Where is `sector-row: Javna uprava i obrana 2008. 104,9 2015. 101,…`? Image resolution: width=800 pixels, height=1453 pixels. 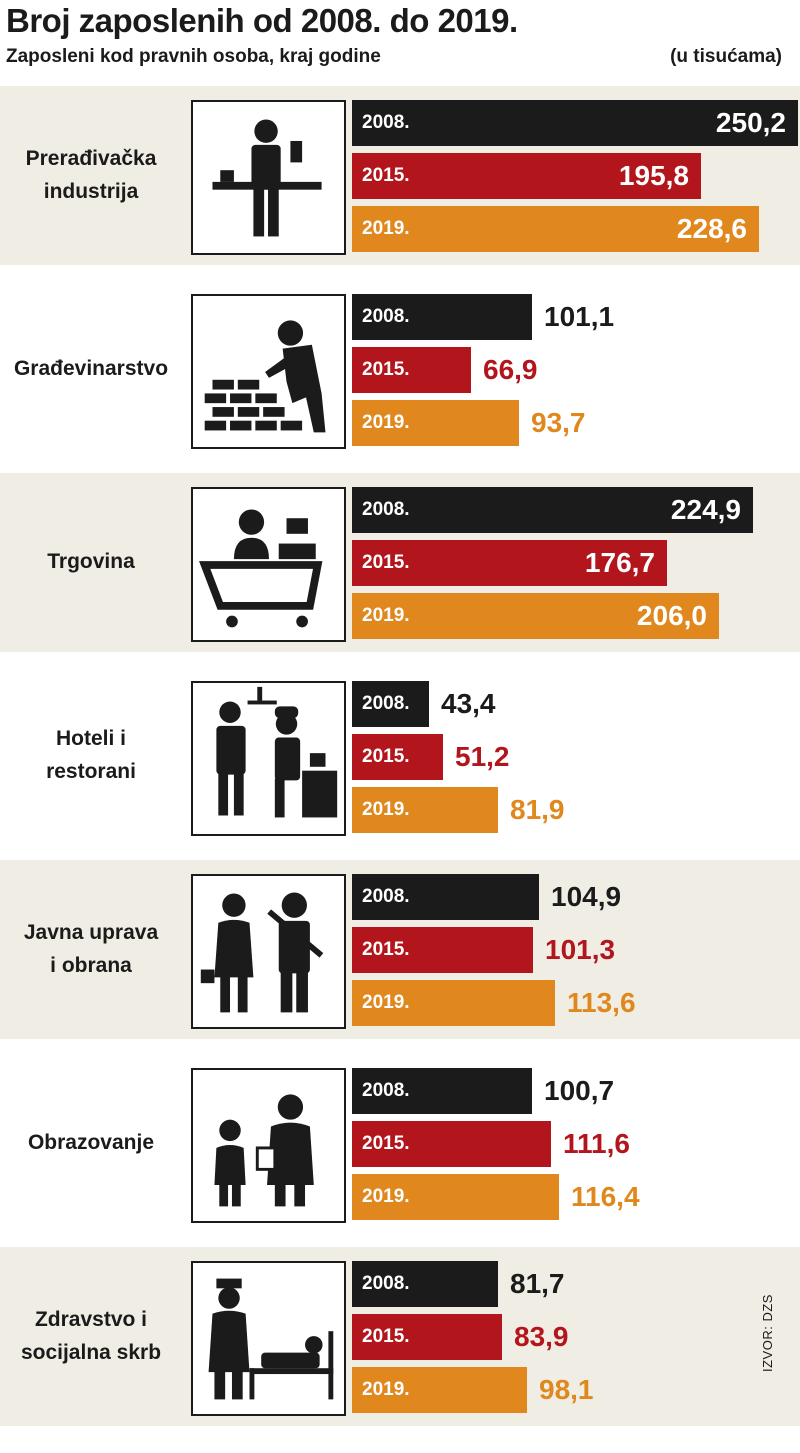 sector-row: Javna uprava i obrana 2008. 104,9 2015. 101,… is located at coordinates (400, 949).